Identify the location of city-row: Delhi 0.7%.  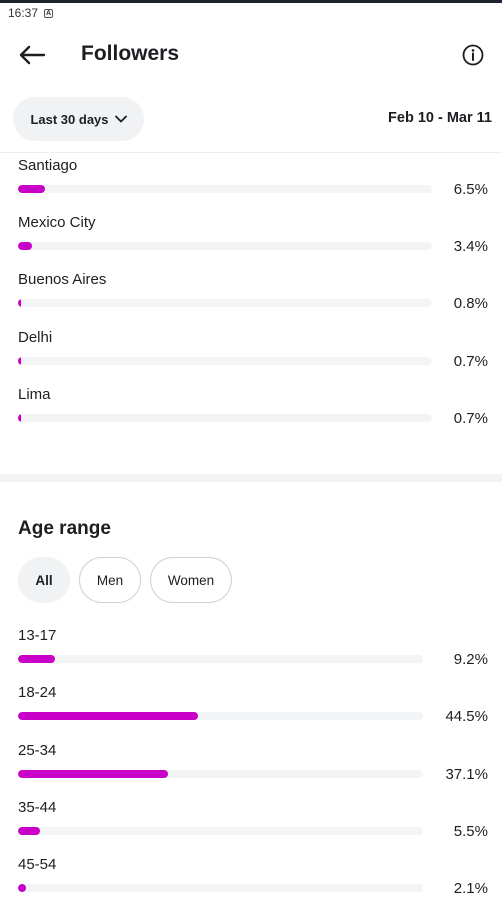
(251, 357).